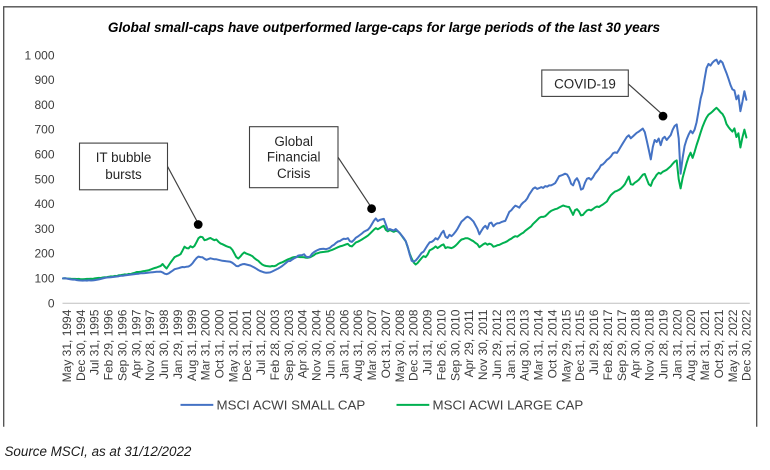 The width and height of the screenshot is (770, 470). Describe the element at coordinates (497, 344) in the screenshot. I see `svg-text: Jun 29, 2012` at that location.